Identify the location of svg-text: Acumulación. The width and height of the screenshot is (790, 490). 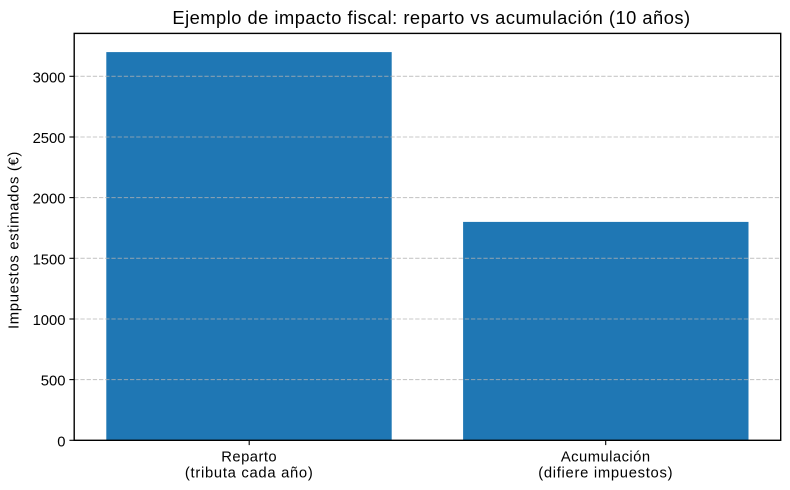
(606, 457).